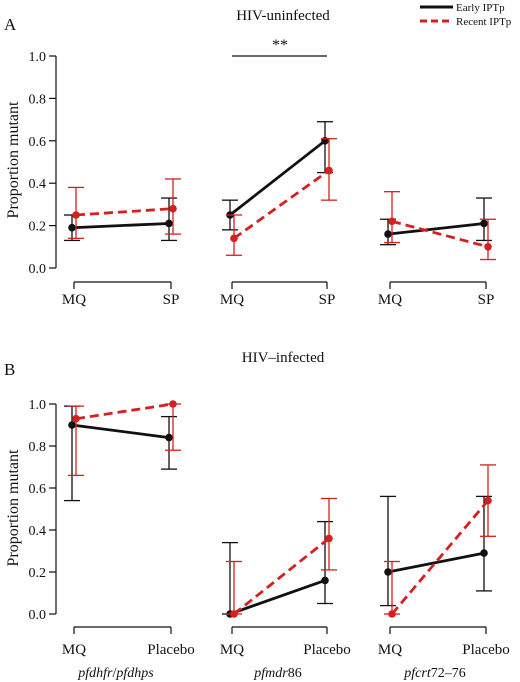 This screenshot has height=682, width=520. Describe the element at coordinates (484, 22) in the screenshot. I see `legend-recent-label: Recent IPTp` at that location.